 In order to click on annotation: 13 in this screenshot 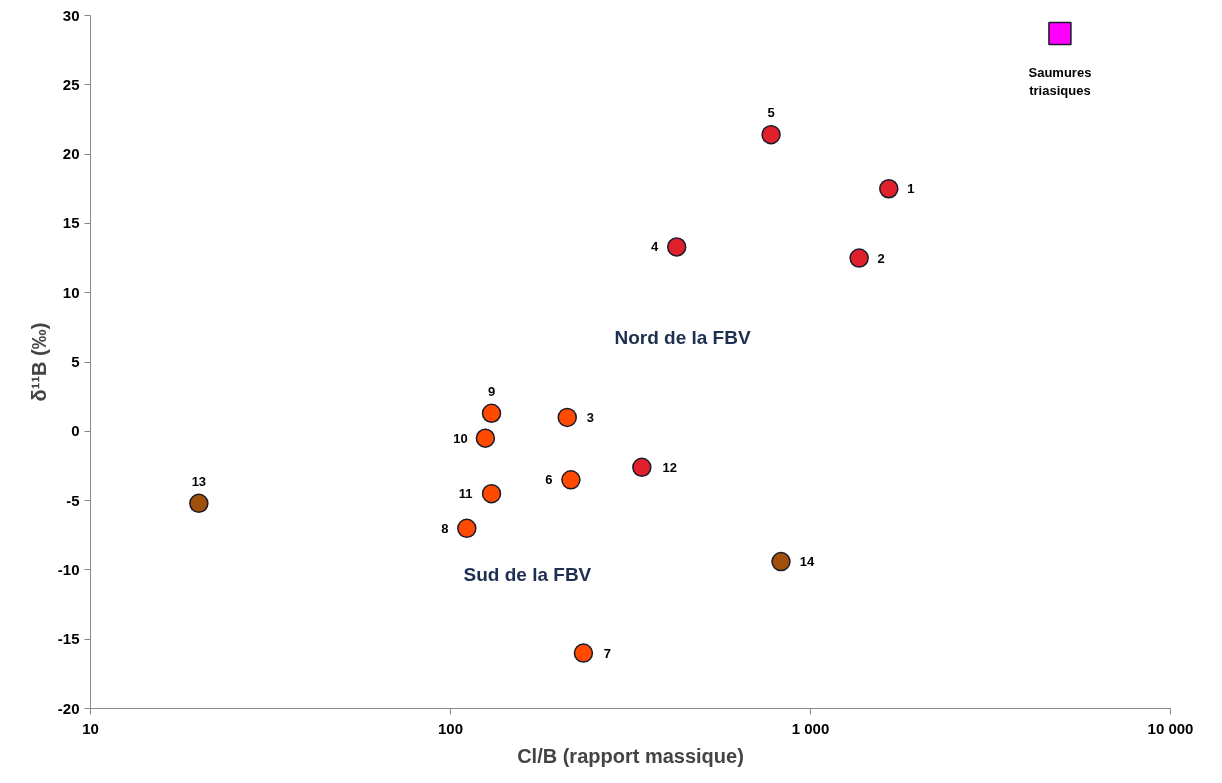, I will do `click(199, 481)`.